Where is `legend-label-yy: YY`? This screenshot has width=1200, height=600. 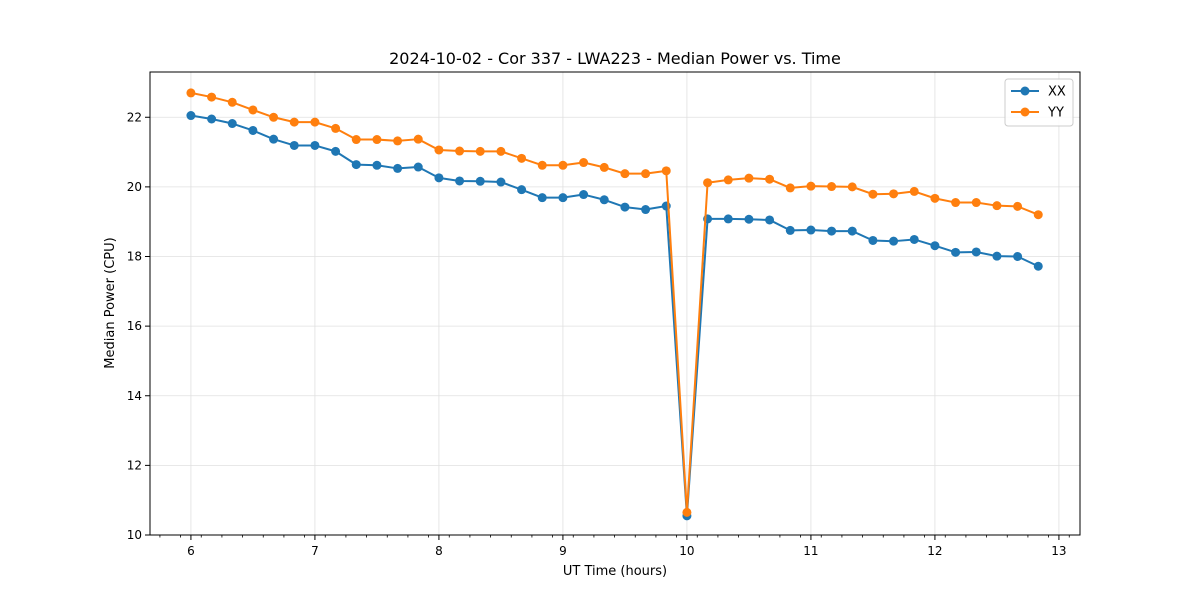
legend-label-yy: YY is located at coordinates (1055, 113).